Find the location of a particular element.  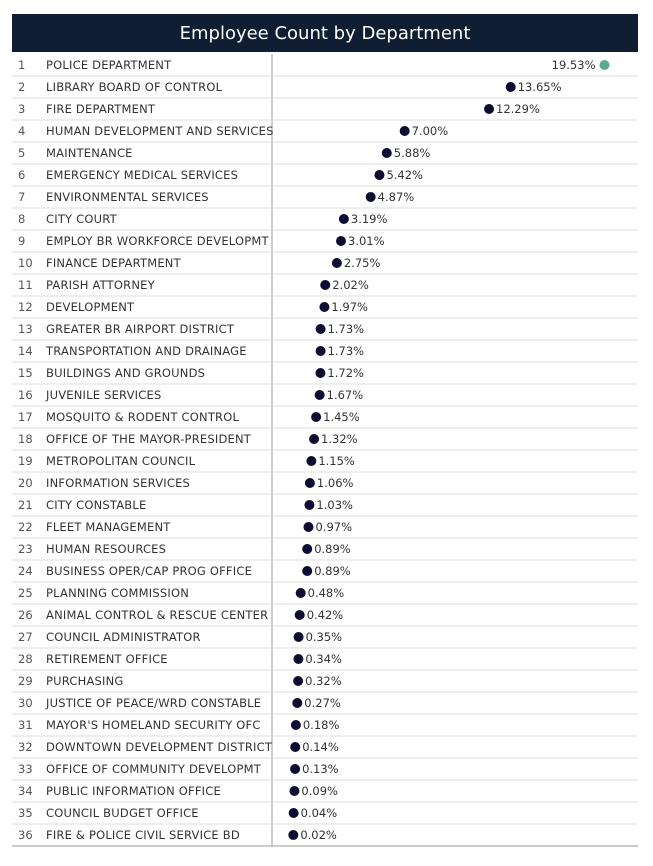

rank-label: 21 is located at coordinates (25, 505).